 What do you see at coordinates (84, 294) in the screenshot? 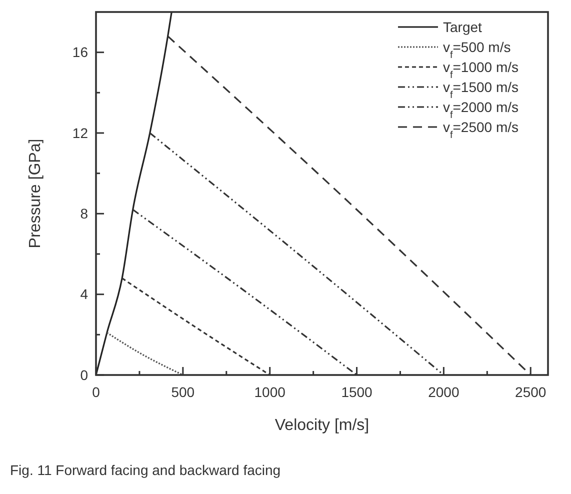
I see `y-tick-label: 4` at bounding box center [84, 294].